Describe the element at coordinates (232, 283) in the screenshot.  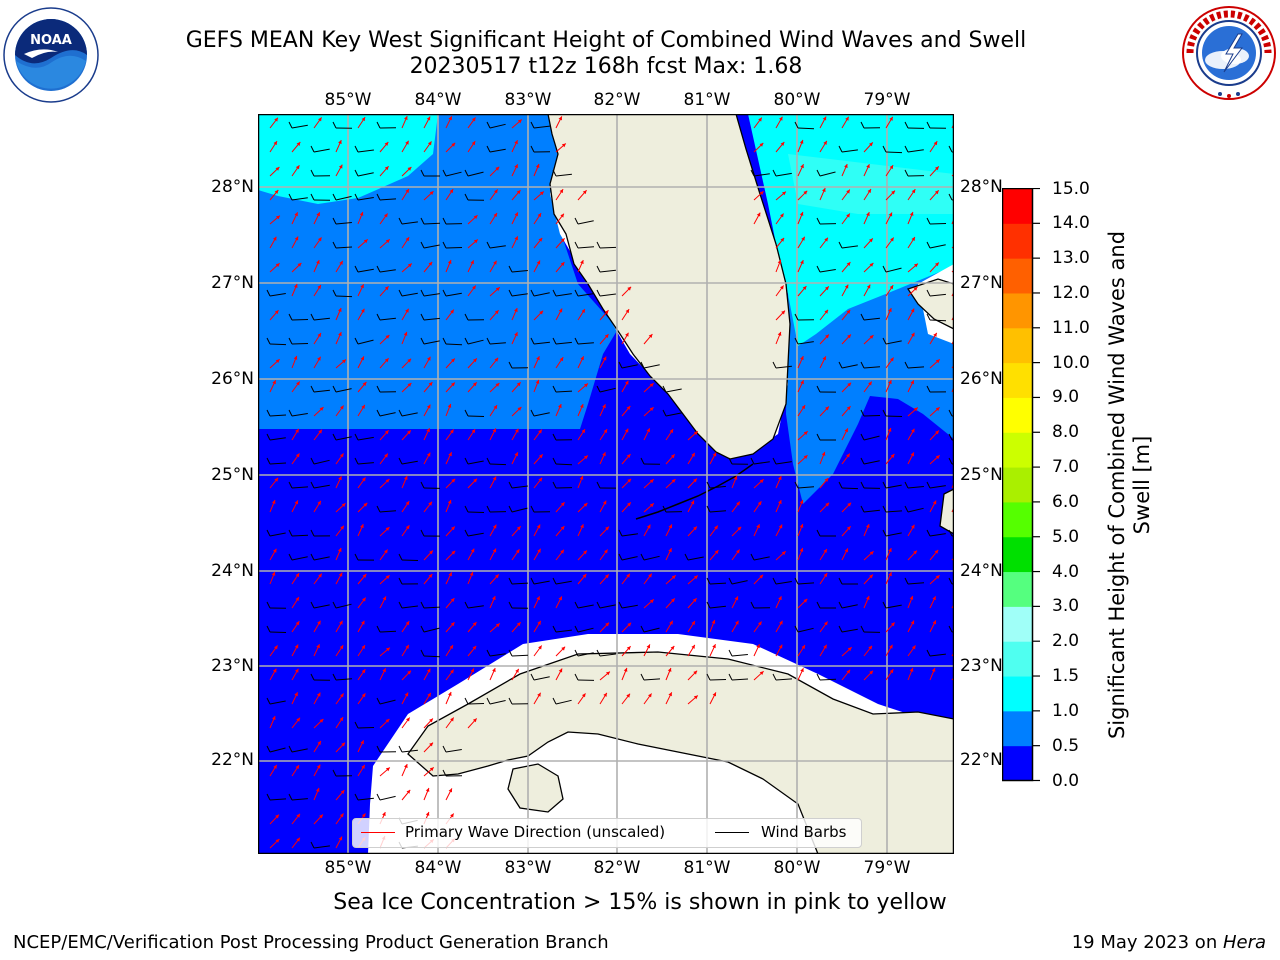
I see `lat-label-left: 27°N` at that location.